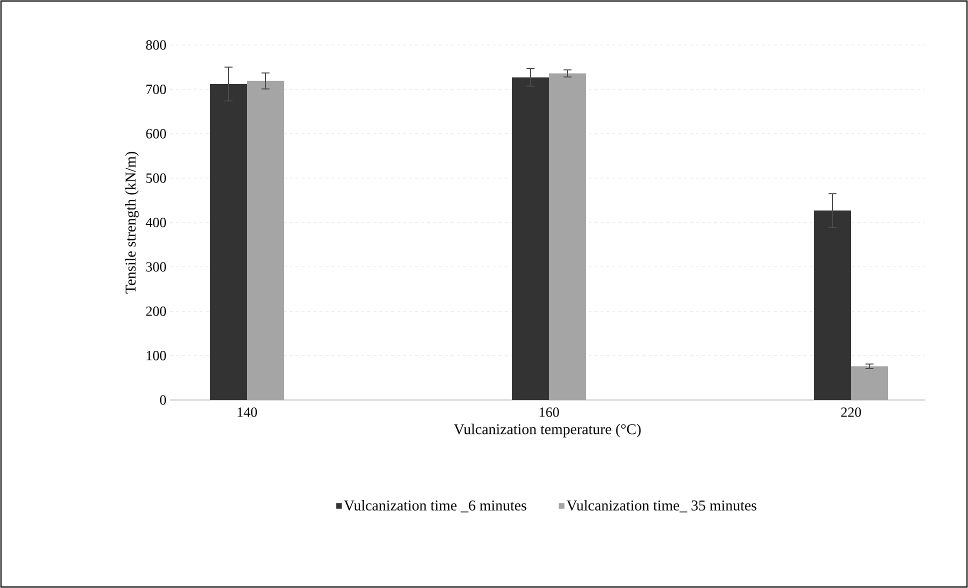 The height and width of the screenshot is (588, 968). Describe the element at coordinates (156, 311) in the screenshot. I see `y-tick-label: 200` at that location.